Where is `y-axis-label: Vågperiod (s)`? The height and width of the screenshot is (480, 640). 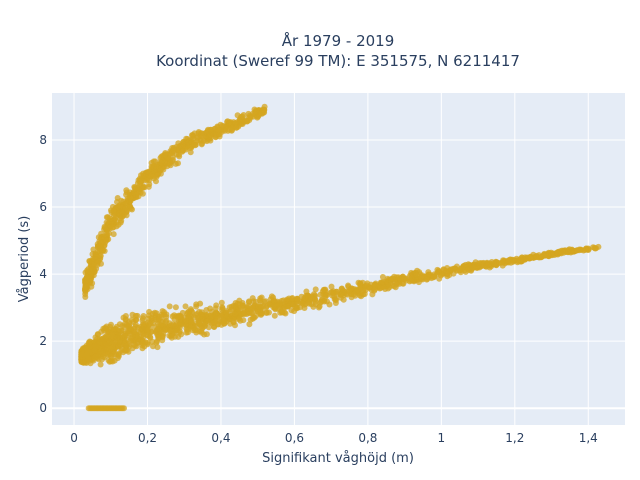 y-axis-label: Vågperiod (s) is located at coordinates (24, 259).